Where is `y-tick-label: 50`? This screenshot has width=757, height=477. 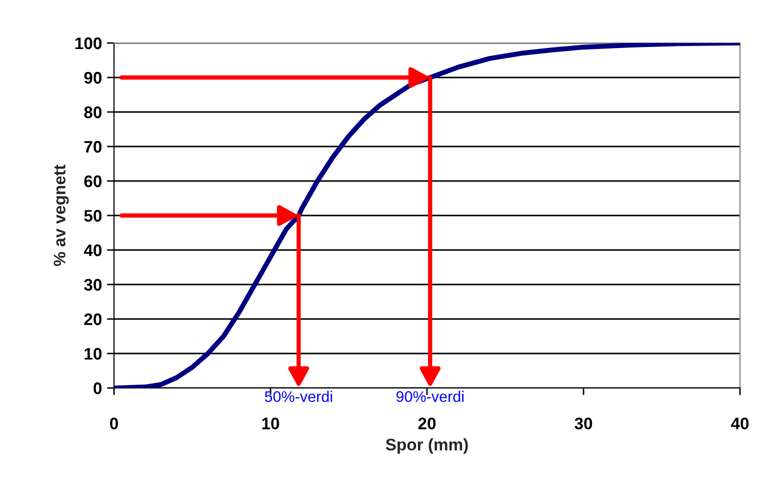 y-tick-label: 50 is located at coordinates (93, 216).